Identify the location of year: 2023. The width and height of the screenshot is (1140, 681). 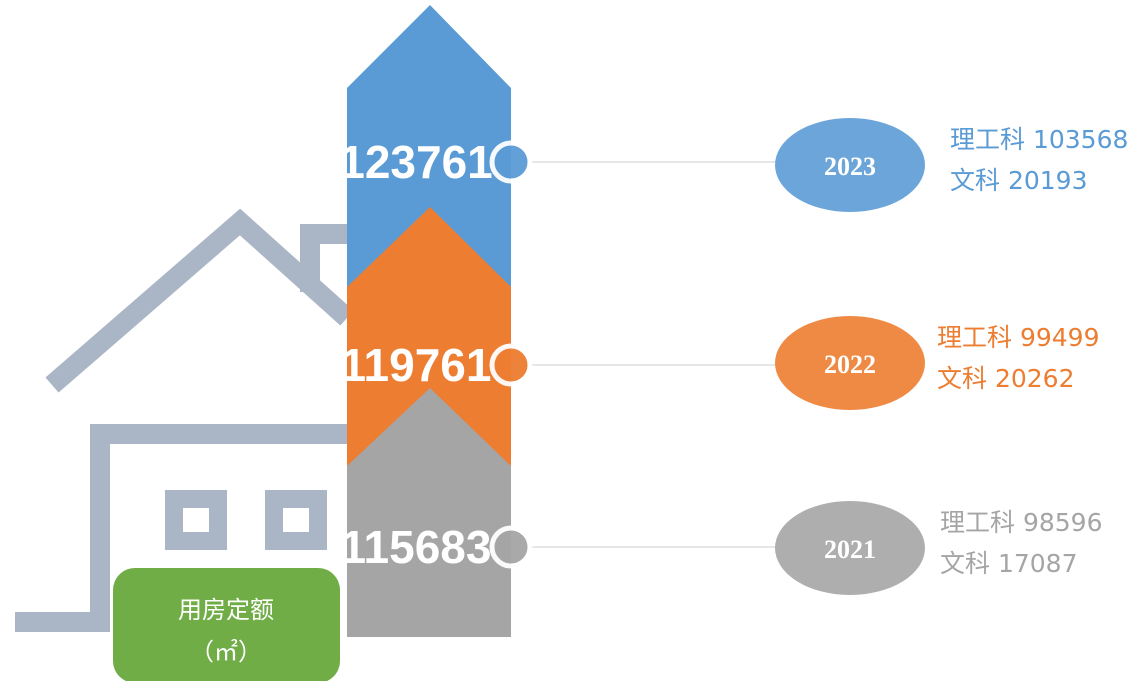
(850, 166).